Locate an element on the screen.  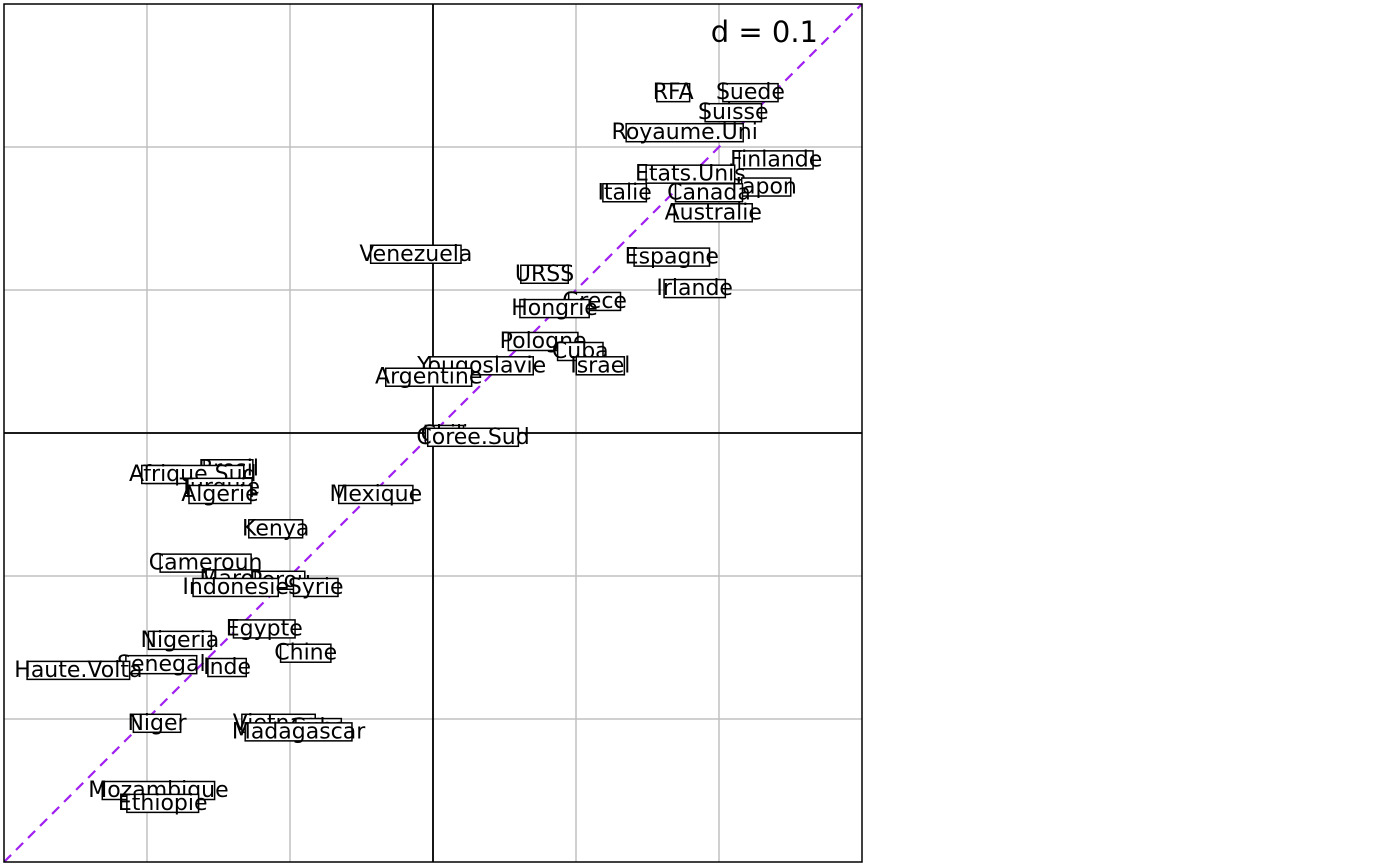
point-label-kenya: Kenya is located at coordinates (275, 528).